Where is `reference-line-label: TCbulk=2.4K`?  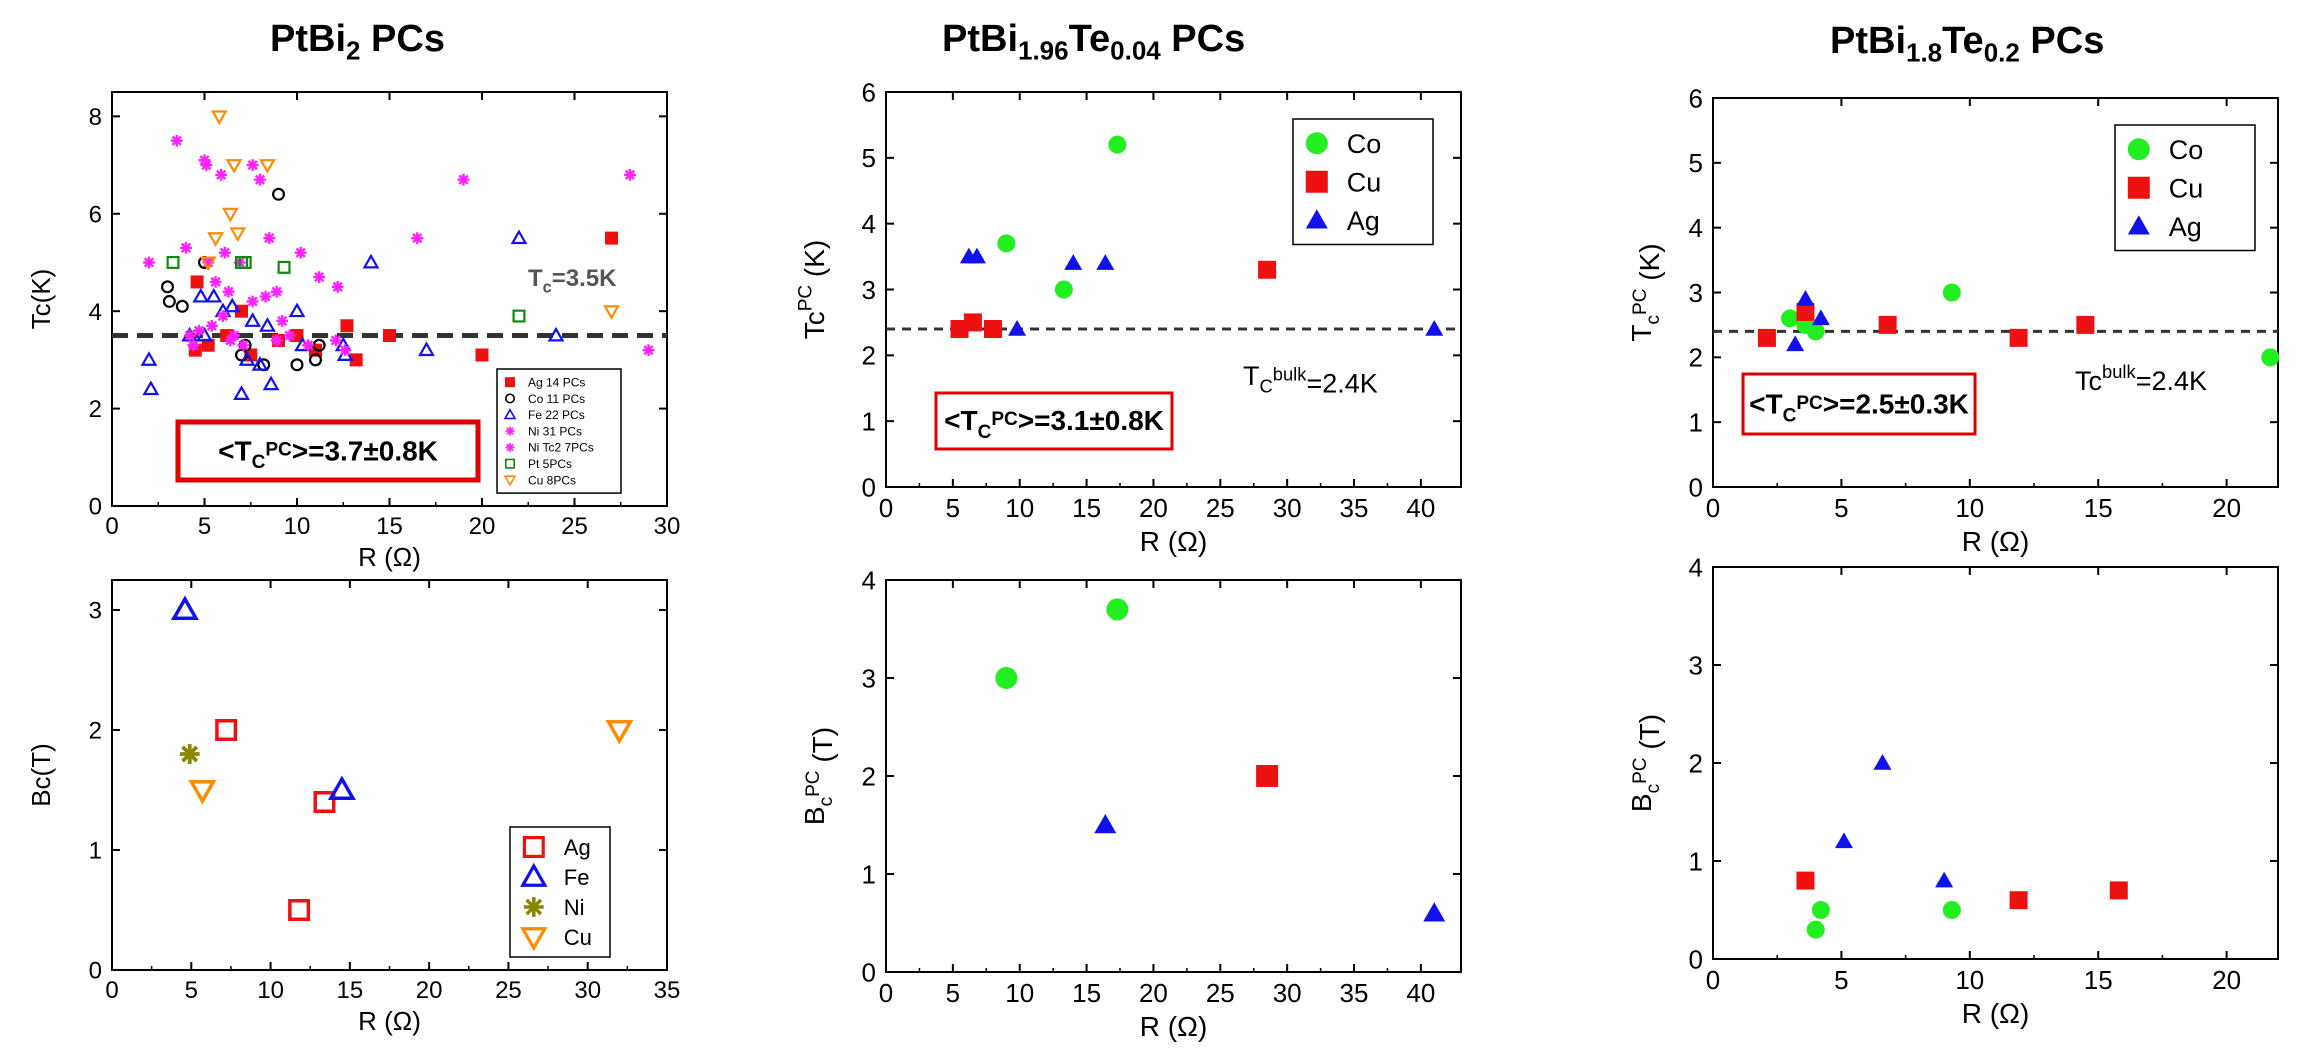
reference-line-label: TCbulk=2.4K is located at coordinates (1310, 380).